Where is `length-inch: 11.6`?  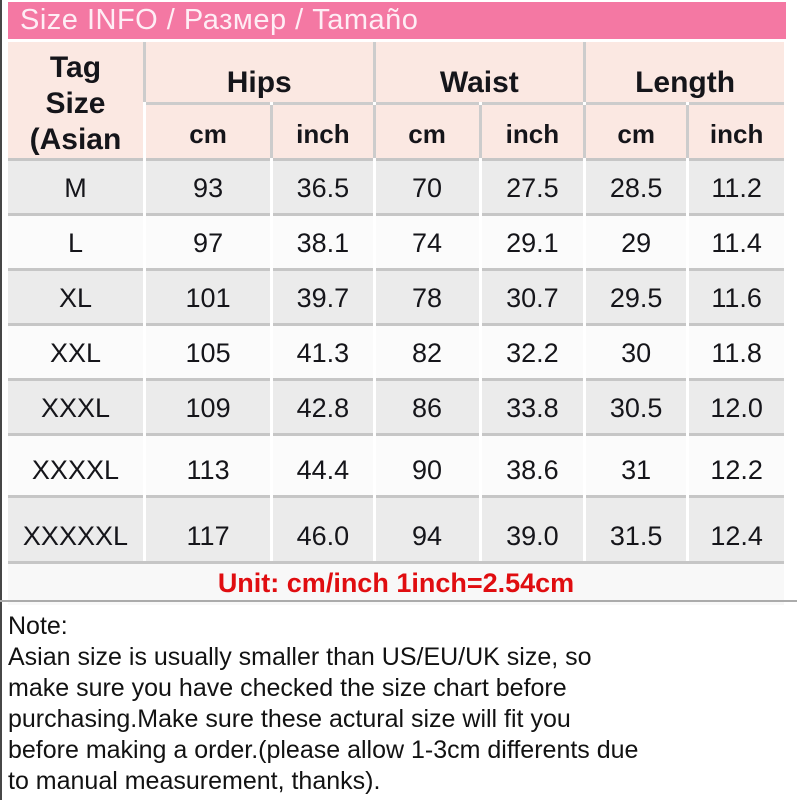 length-inch: 11.6 is located at coordinates (736, 297).